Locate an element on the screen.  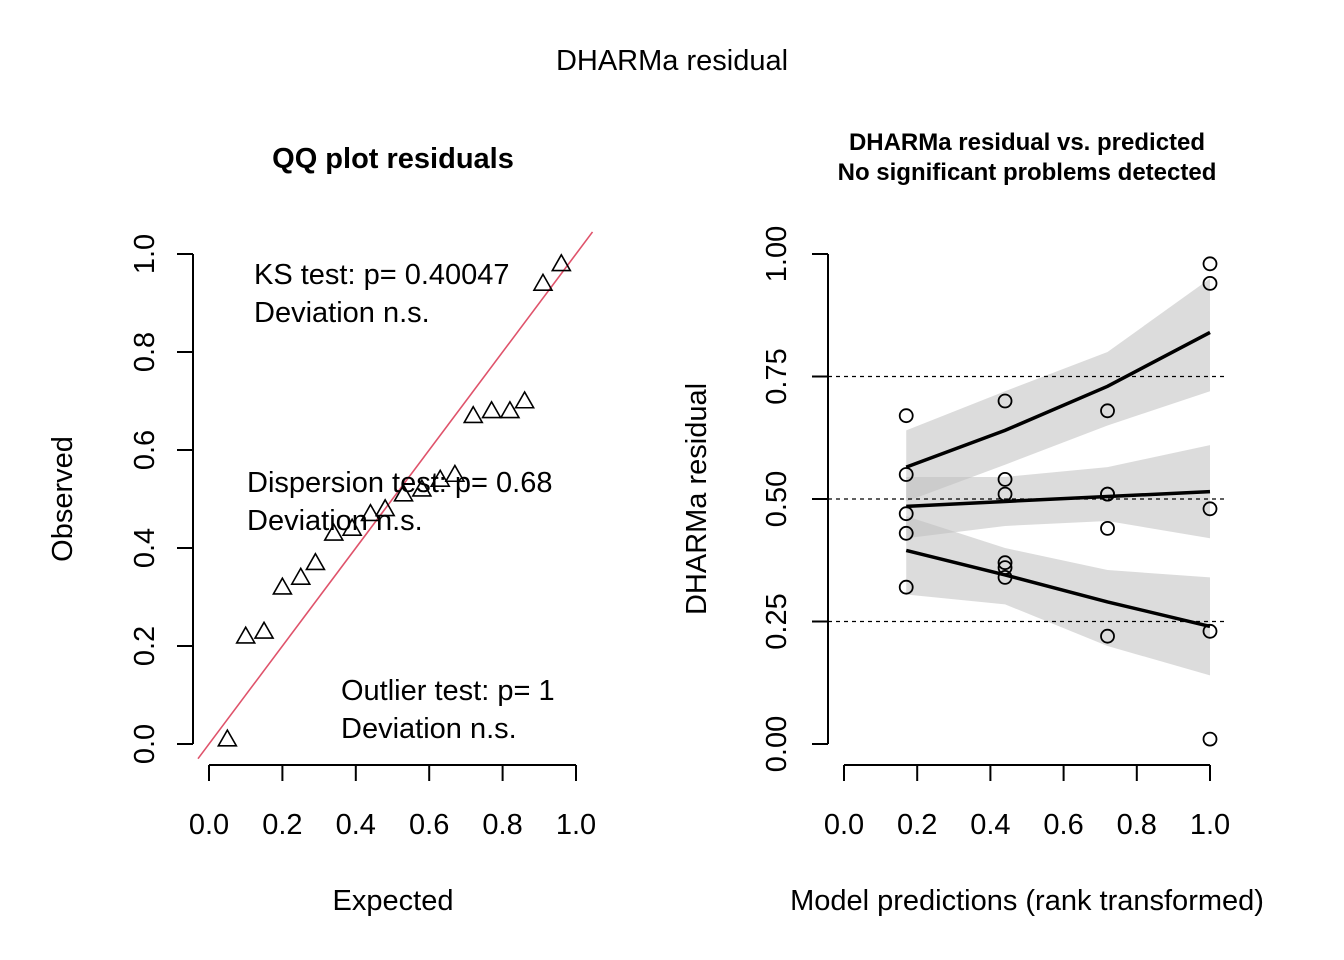
res-subtitle: No significant problems detected is located at coordinates (1027, 172).